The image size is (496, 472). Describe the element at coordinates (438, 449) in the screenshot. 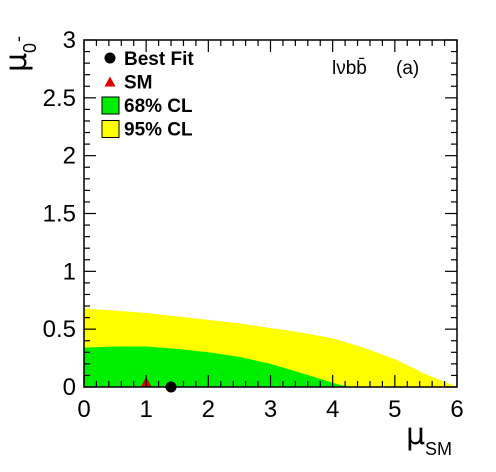

I see `x-axis-subscript: SM` at that location.